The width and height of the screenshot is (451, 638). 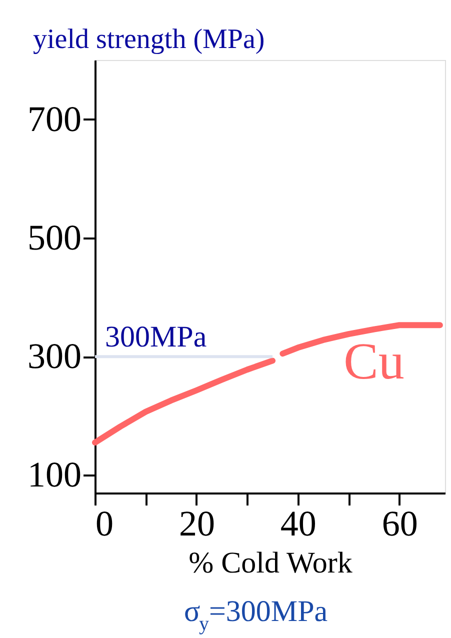 What do you see at coordinates (156, 337) in the screenshot?
I see `ref-line-label: 300MPa` at bounding box center [156, 337].